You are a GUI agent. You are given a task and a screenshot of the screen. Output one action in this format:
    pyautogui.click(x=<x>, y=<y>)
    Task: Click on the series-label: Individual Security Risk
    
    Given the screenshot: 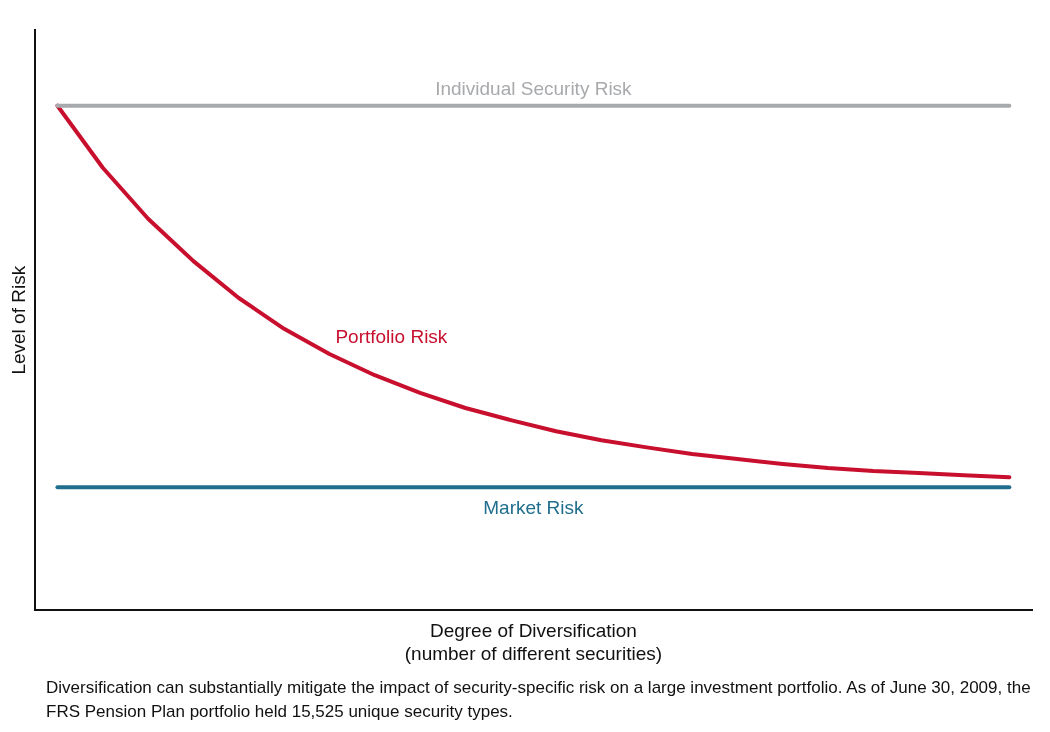 What is the action you would take?
    pyautogui.click(x=534, y=88)
    